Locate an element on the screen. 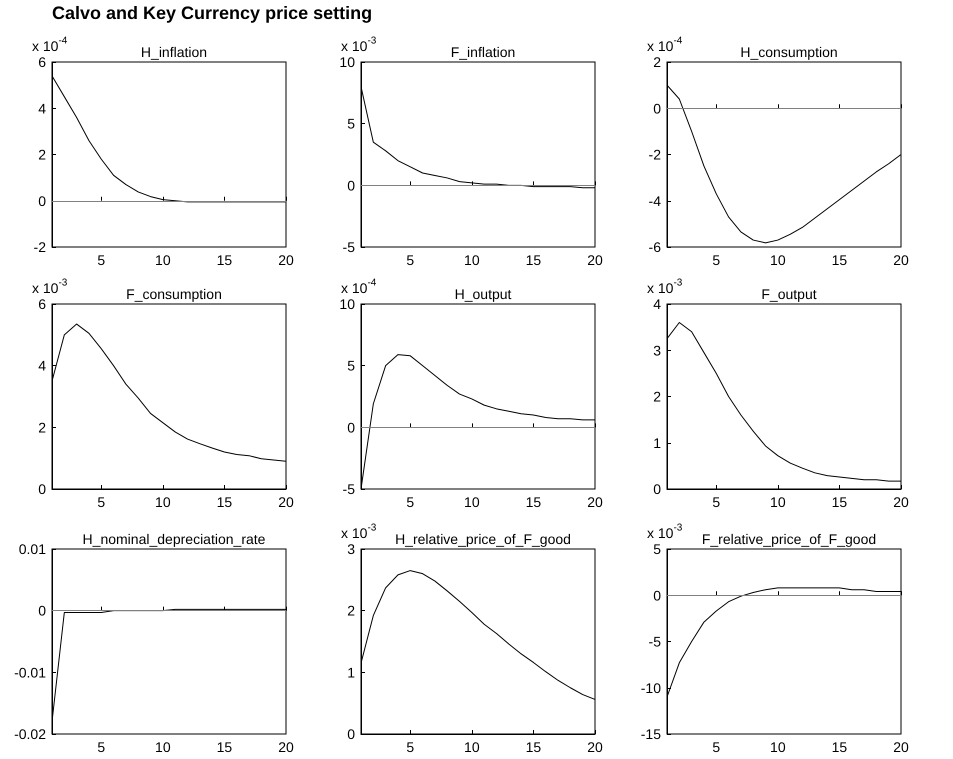 This screenshot has height=759, width=953. text: Calvo and Key Currency price setting is located at coordinates (212, 13).